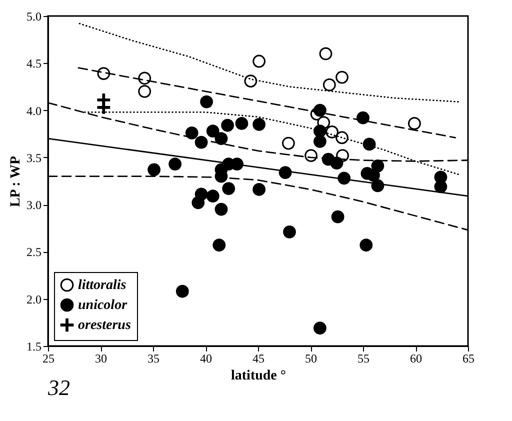 Image resolution: width=512 pixels, height=421 pixels. What do you see at coordinates (258, 359) in the screenshot?
I see `x-tick-label: 45` at bounding box center [258, 359].